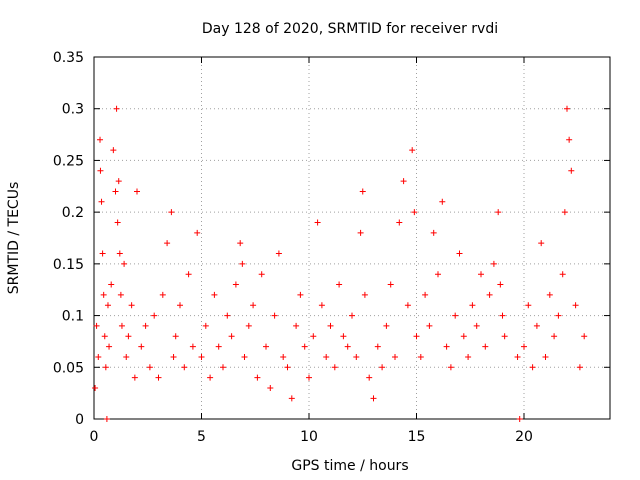  What do you see at coordinates (524, 437) in the screenshot?
I see `x-tick-label: 20` at bounding box center [524, 437].